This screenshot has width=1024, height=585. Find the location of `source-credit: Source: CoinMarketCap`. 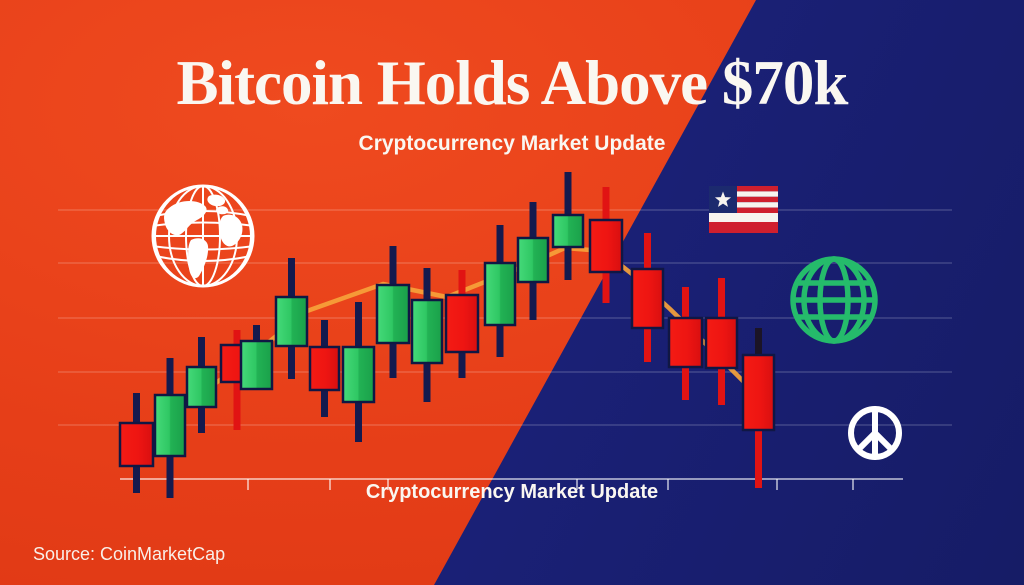

source-credit: Source: CoinMarketCap is located at coordinates (129, 554).